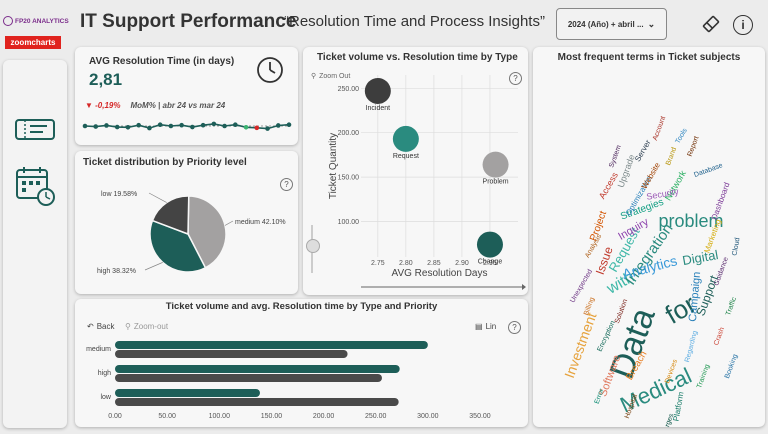  I want to click on wordcloud-term: Server, so click(643, 150).